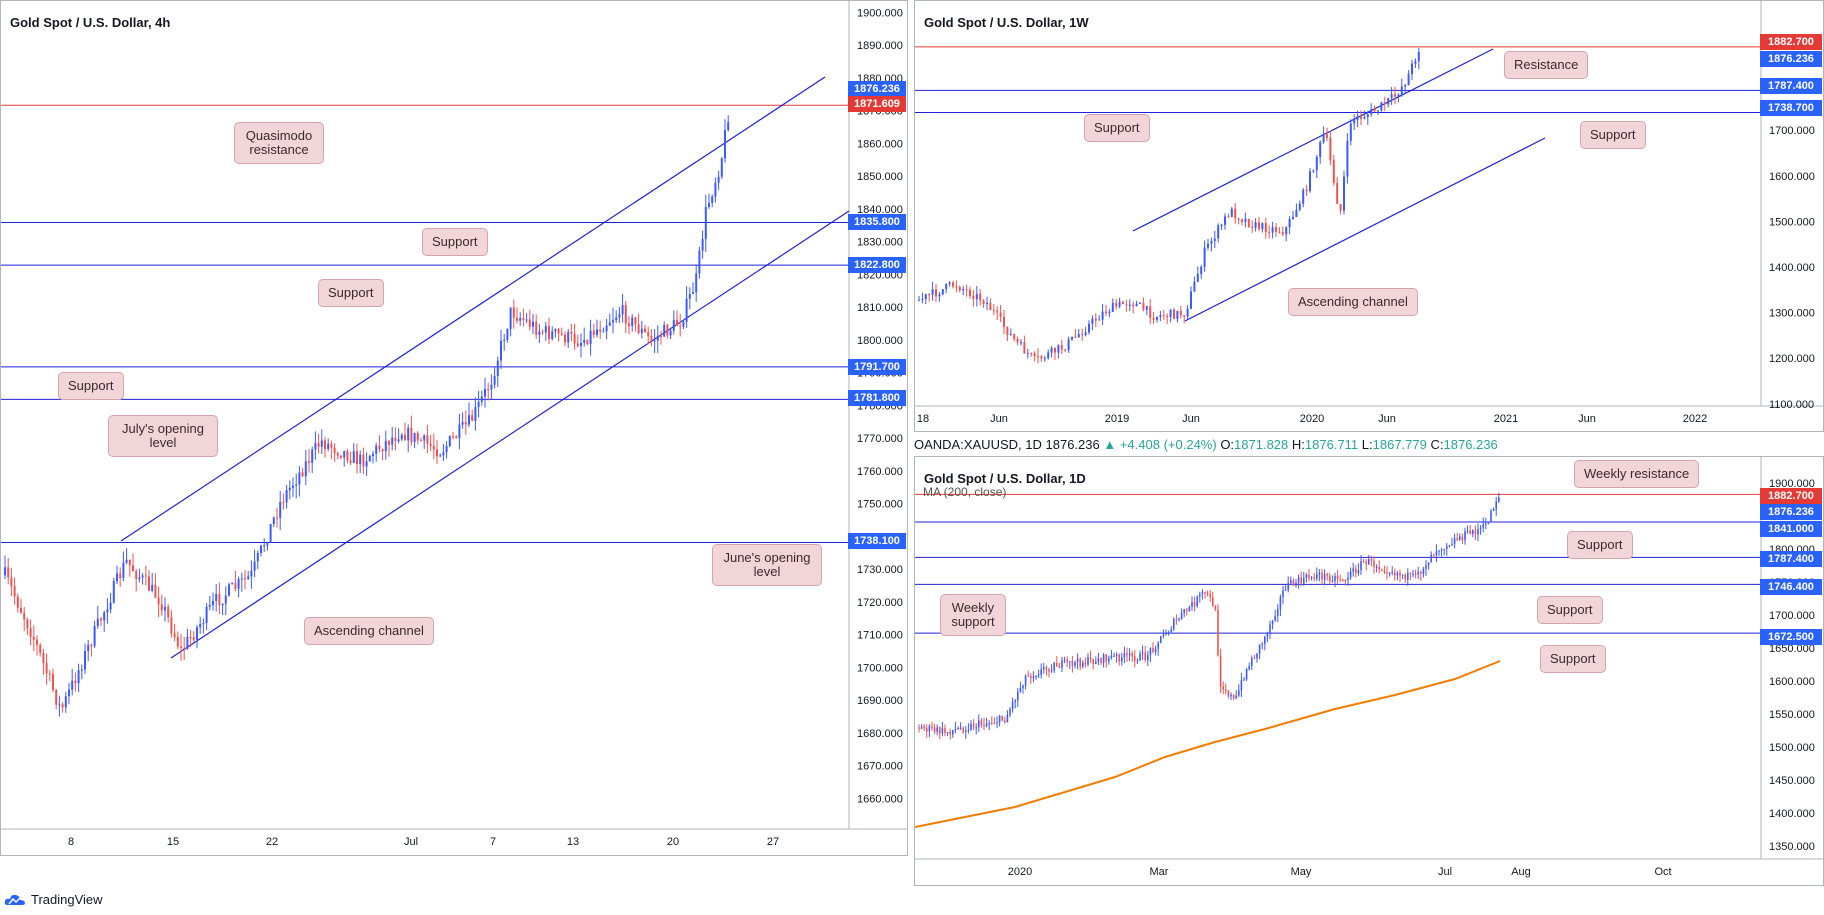 The width and height of the screenshot is (1824, 915). I want to click on chart-annotation-d1: Weekly resistance, so click(1637, 474).